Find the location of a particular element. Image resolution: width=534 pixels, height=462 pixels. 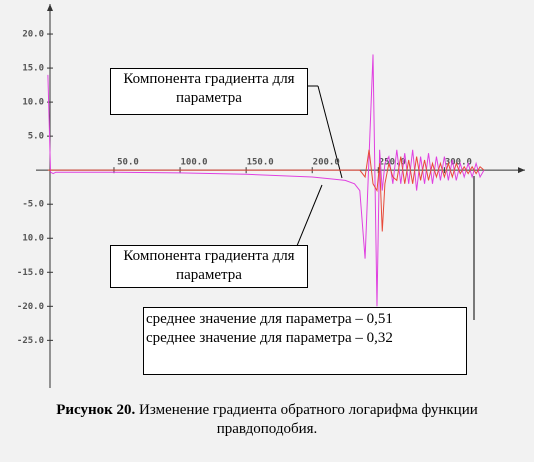

series-line is located at coordinates (266, 190).